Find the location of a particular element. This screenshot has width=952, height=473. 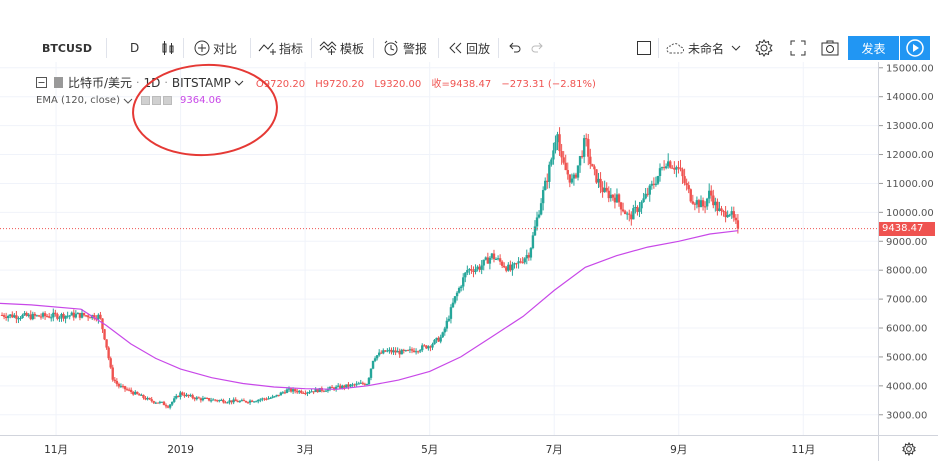

ema-legend: EMA (120, close) 9364.06 is located at coordinates (128, 100).